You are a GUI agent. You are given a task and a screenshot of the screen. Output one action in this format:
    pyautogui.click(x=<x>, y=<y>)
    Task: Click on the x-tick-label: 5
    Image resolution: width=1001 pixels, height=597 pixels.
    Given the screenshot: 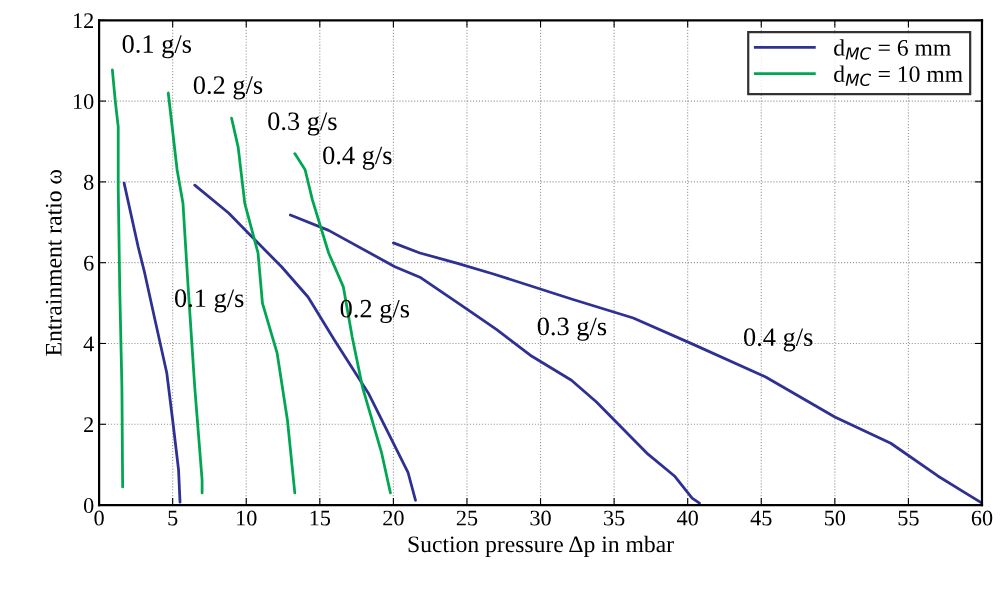 What is the action you would take?
    pyautogui.click(x=173, y=518)
    